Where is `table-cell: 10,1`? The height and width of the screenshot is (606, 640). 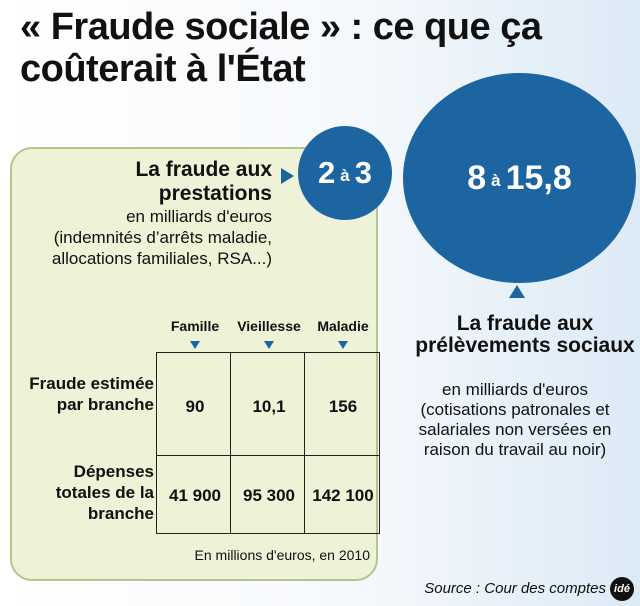
table-cell: 10,1 is located at coordinates (269, 406).